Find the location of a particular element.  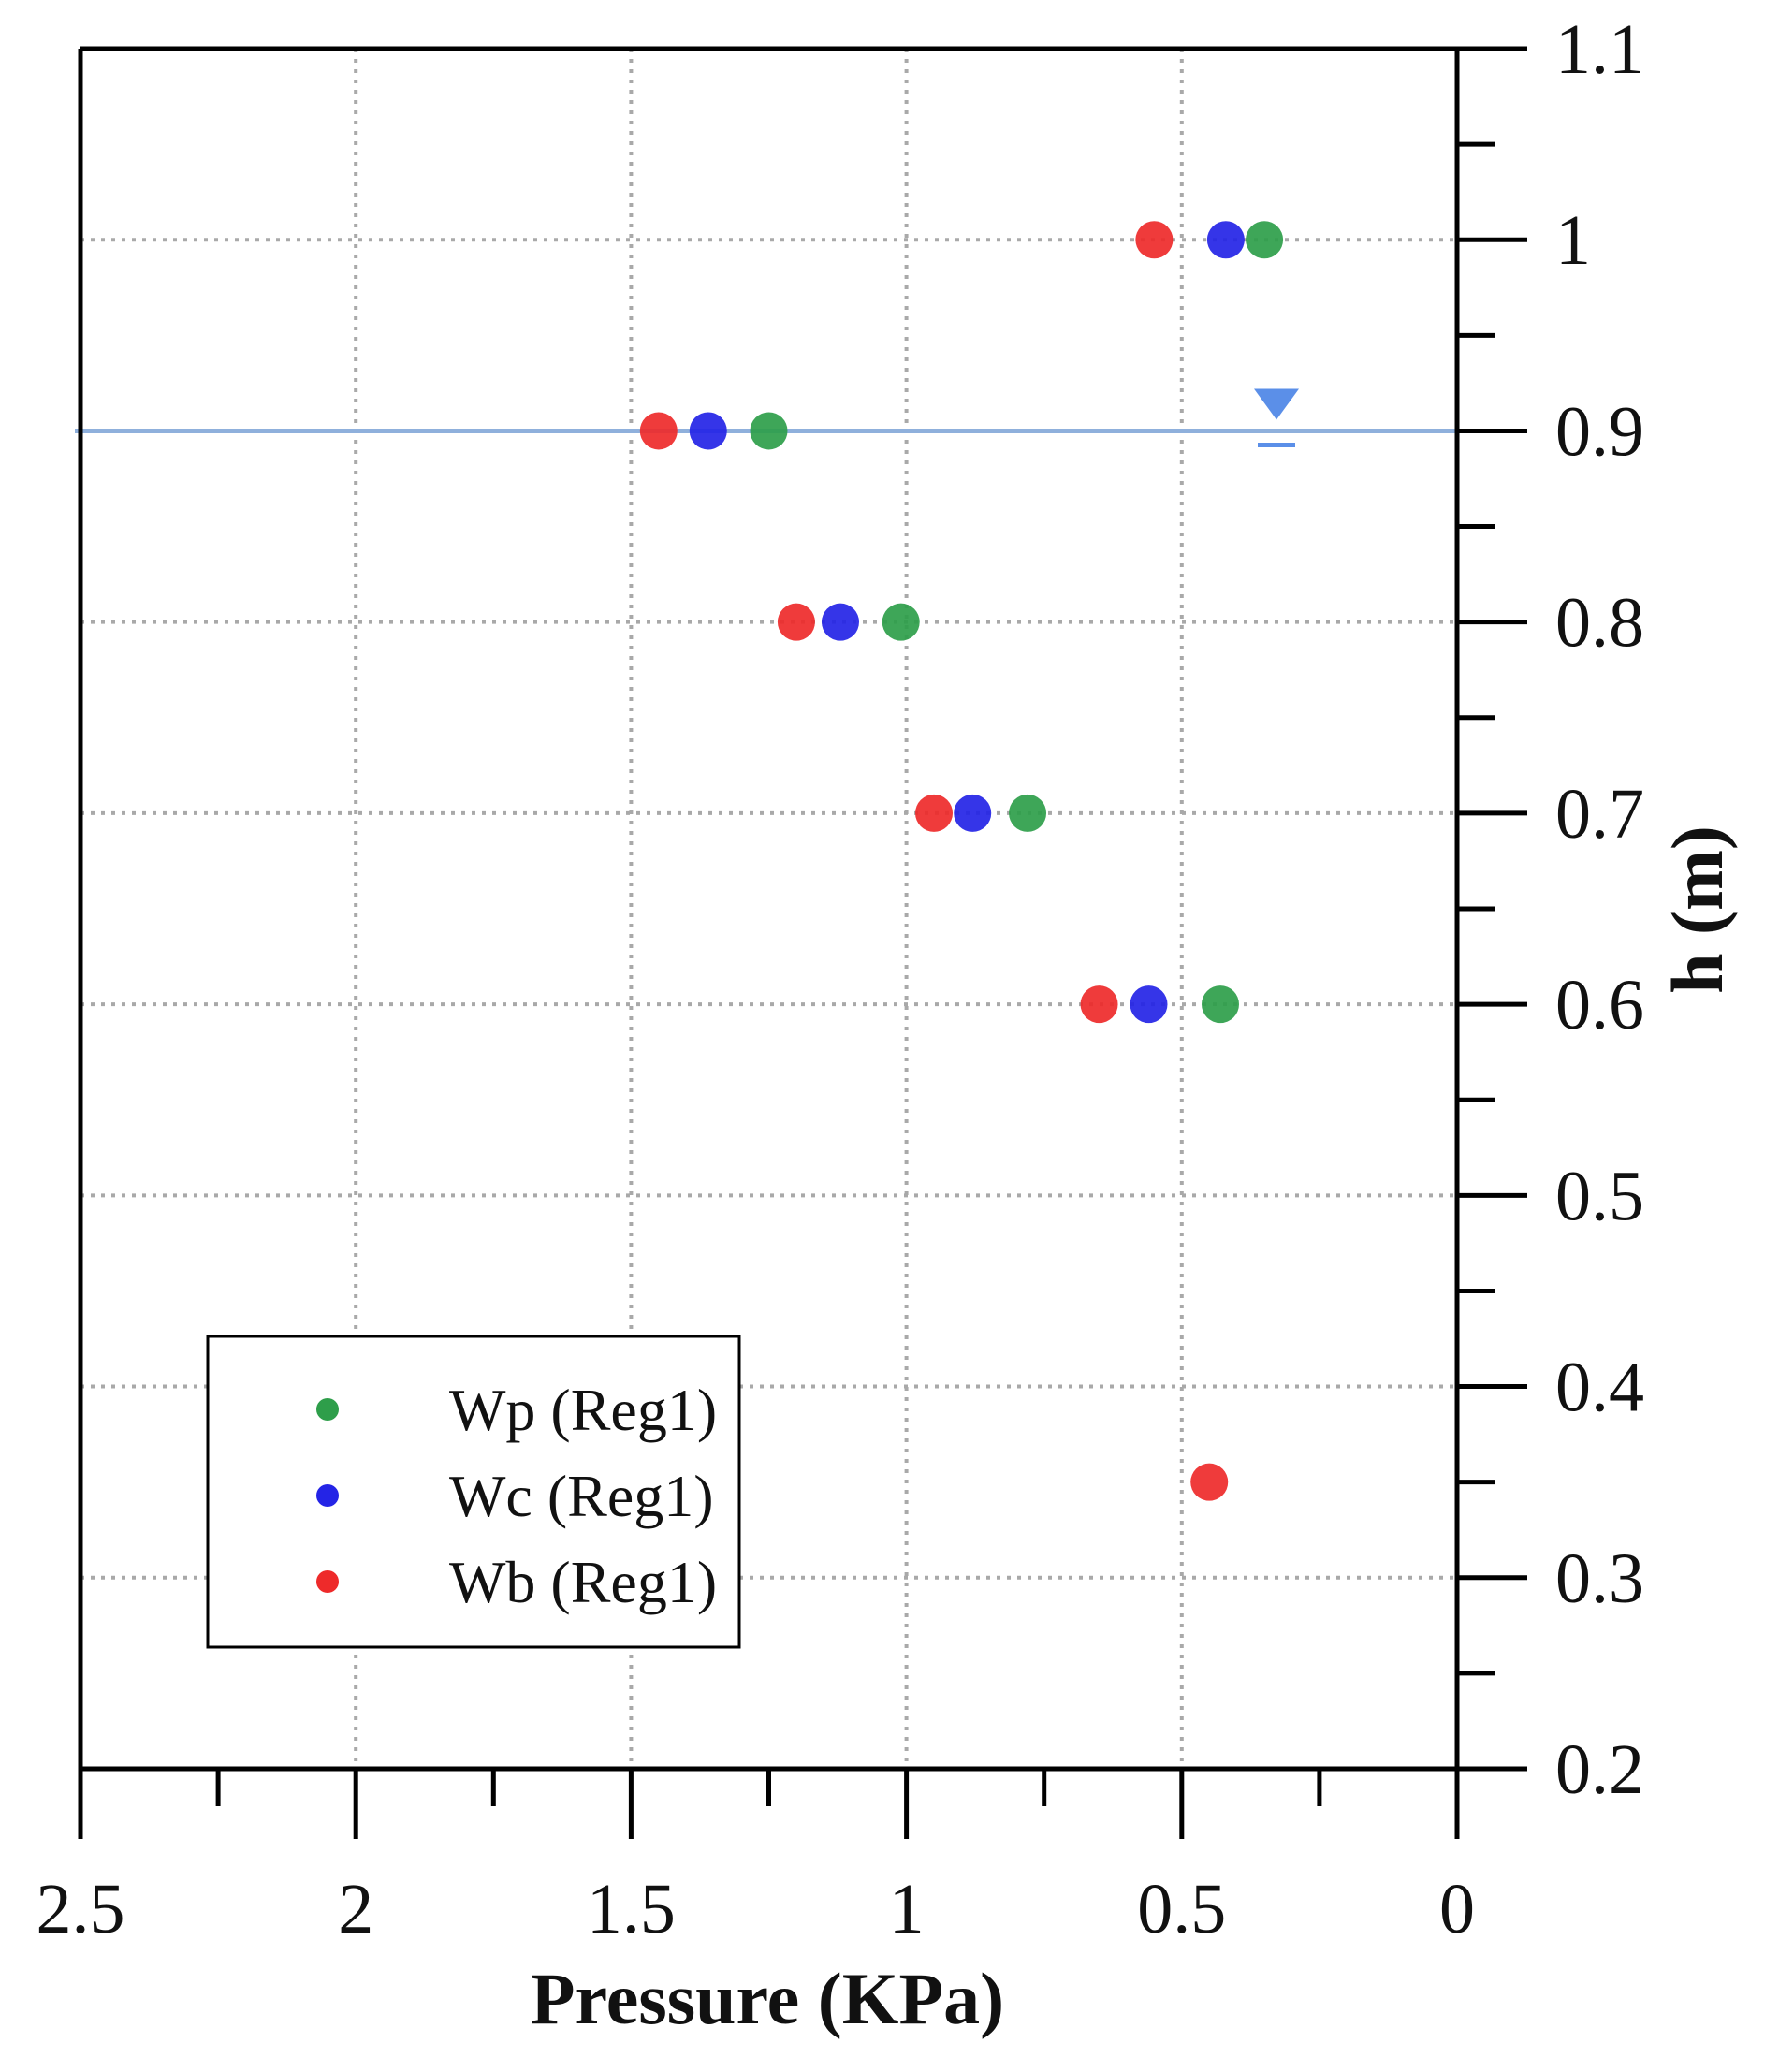

y-tick-label: 0.6 is located at coordinates (1599, 1005).